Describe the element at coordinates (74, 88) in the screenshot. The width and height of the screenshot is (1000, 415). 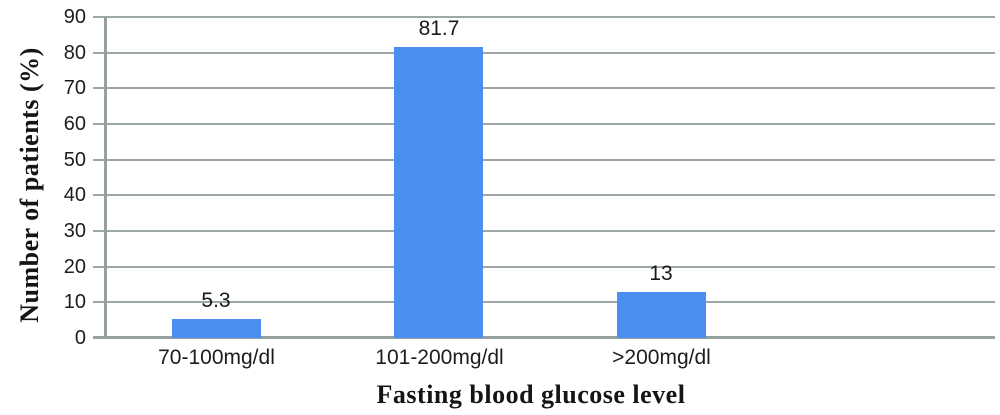
I see `y-axis-tick-label: 70` at that location.